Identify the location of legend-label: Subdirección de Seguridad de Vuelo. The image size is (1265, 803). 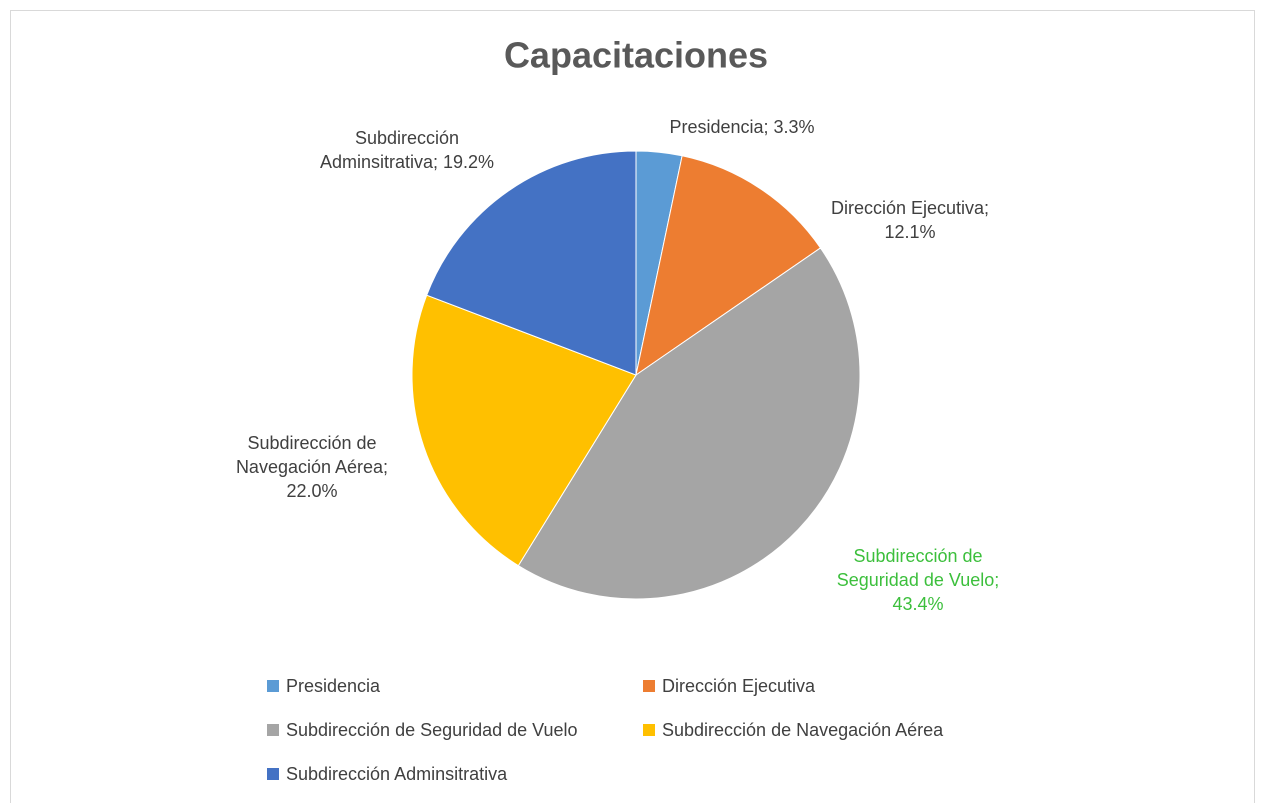
(432, 730).